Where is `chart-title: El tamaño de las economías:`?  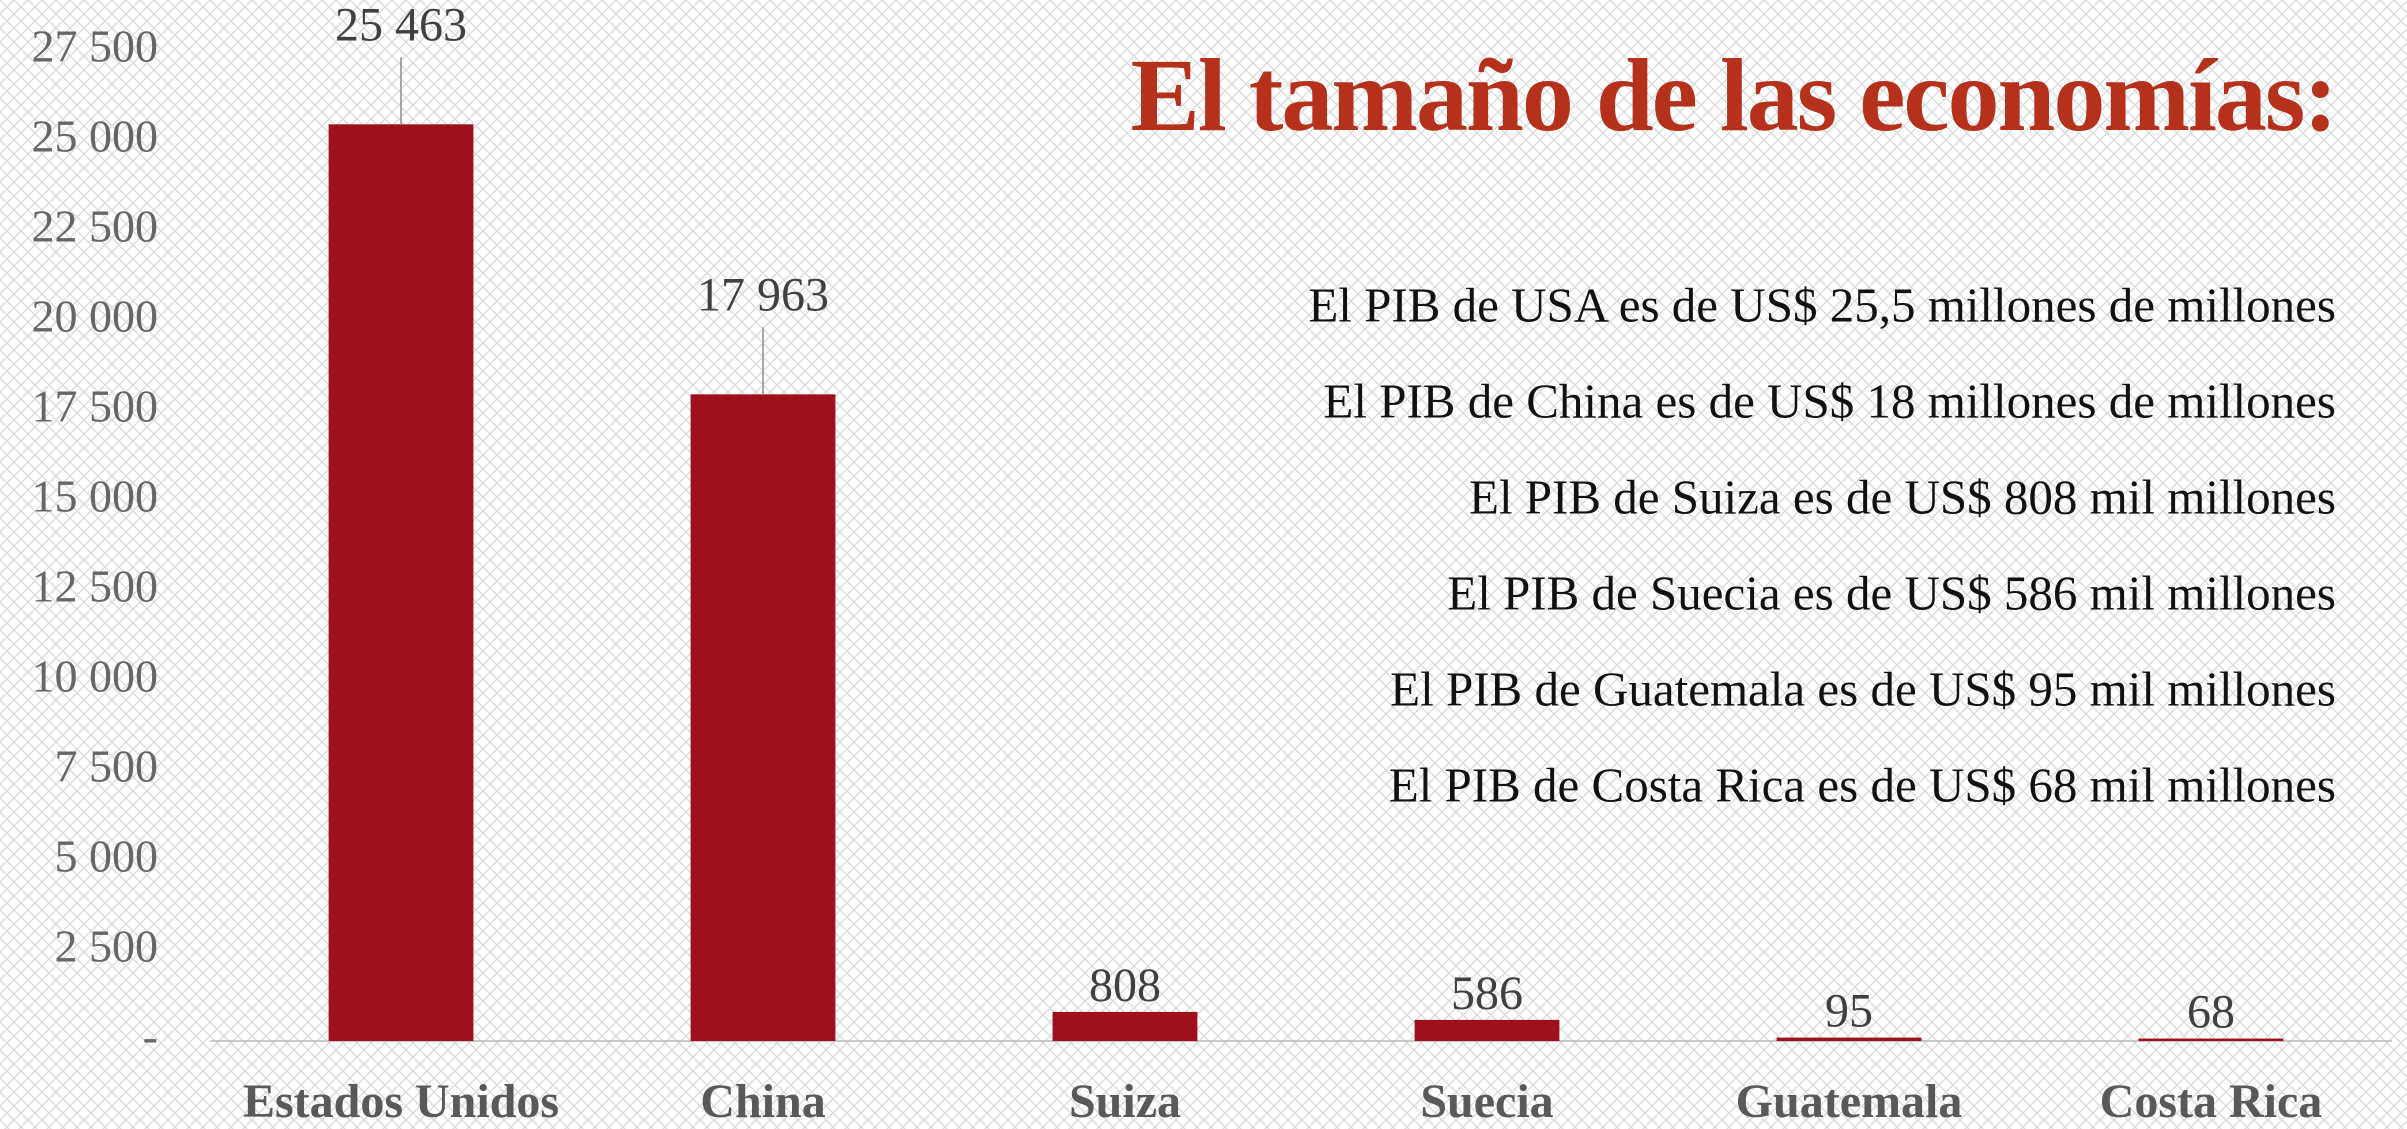 chart-title: El tamaño de las economías: is located at coordinates (1733, 95).